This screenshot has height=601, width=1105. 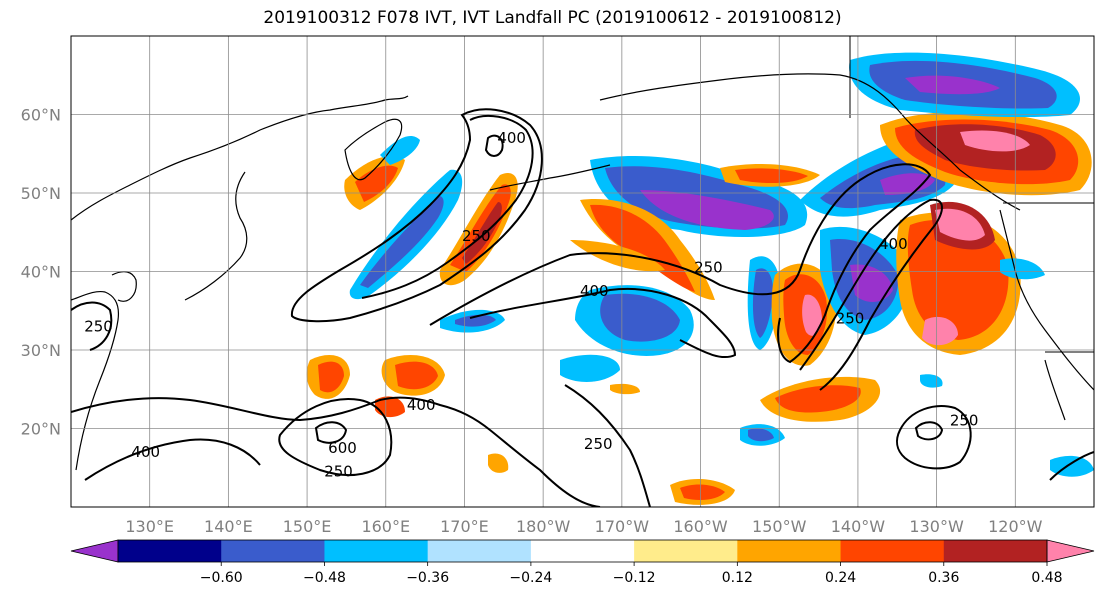 I want to click on lon-tick-label: 120°W, so click(x=1015, y=526).